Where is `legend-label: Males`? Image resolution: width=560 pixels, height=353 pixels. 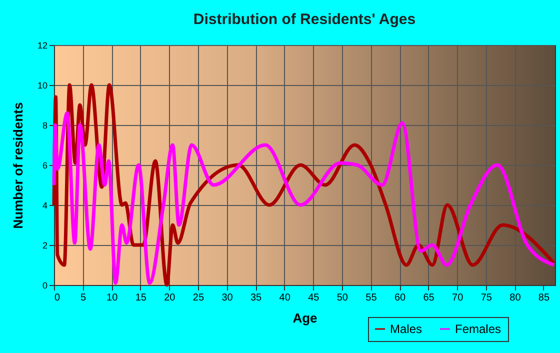
legend-label: Males is located at coordinates (406, 329).